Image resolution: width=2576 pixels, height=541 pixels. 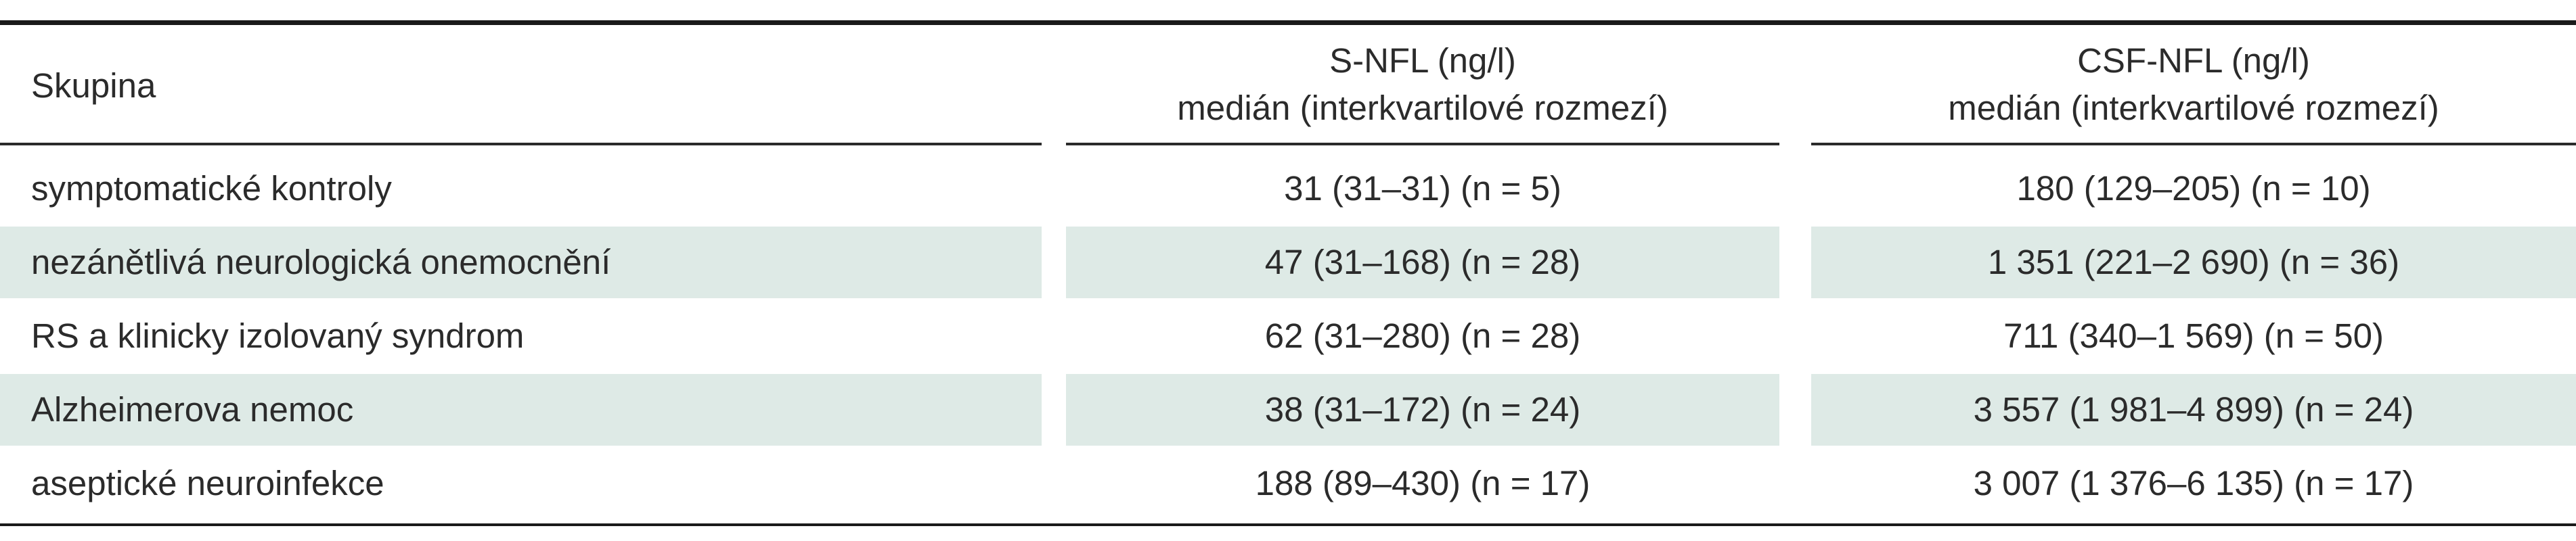 What do you see at coordinates (2193, 262) in the screenshot?
I see `cell-csf-nfl: 1 351 (221–2 690) (n = 36)` at bounding box center [2193, 262].